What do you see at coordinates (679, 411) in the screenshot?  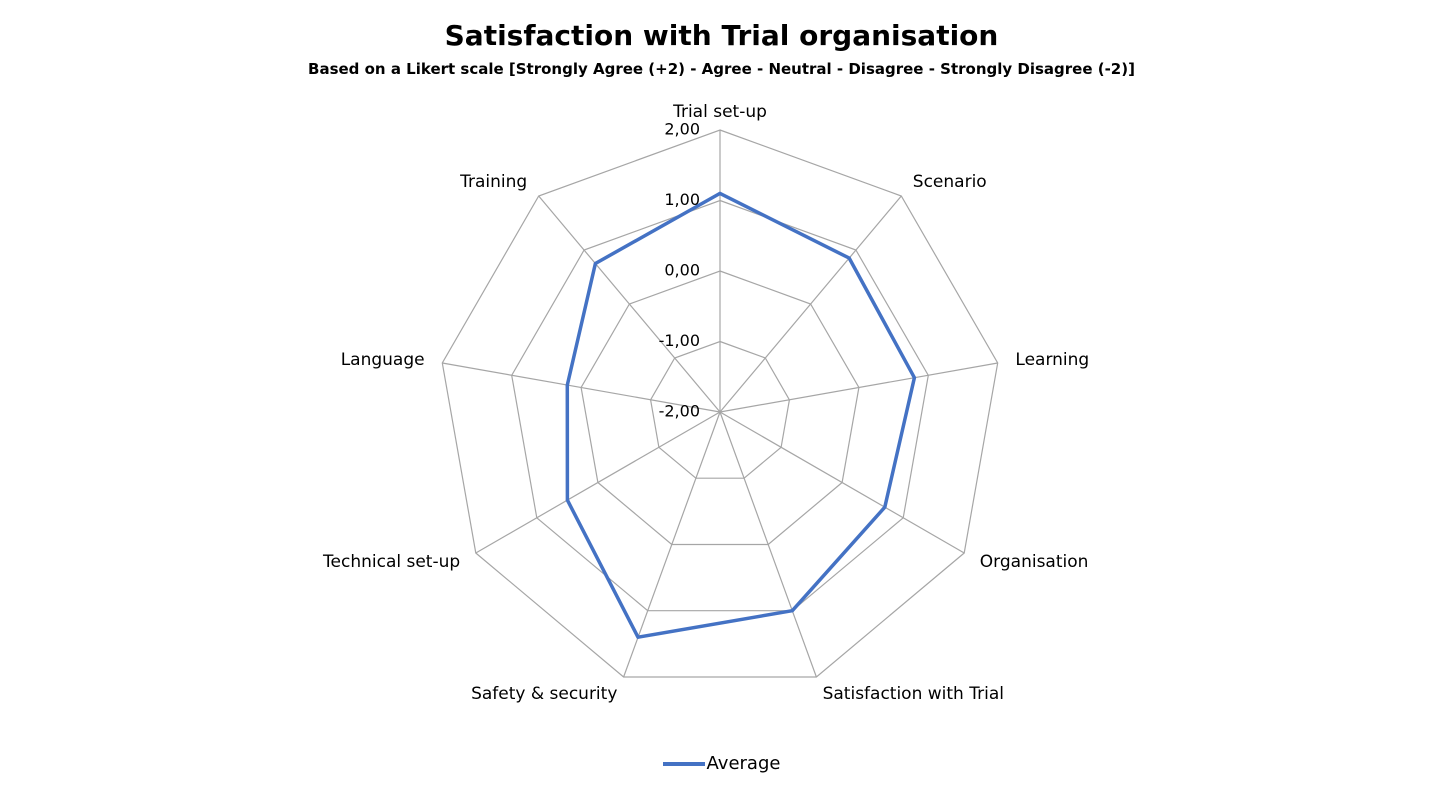 I see `tick-label-0: -2,00` at bounding box center [679, 411].